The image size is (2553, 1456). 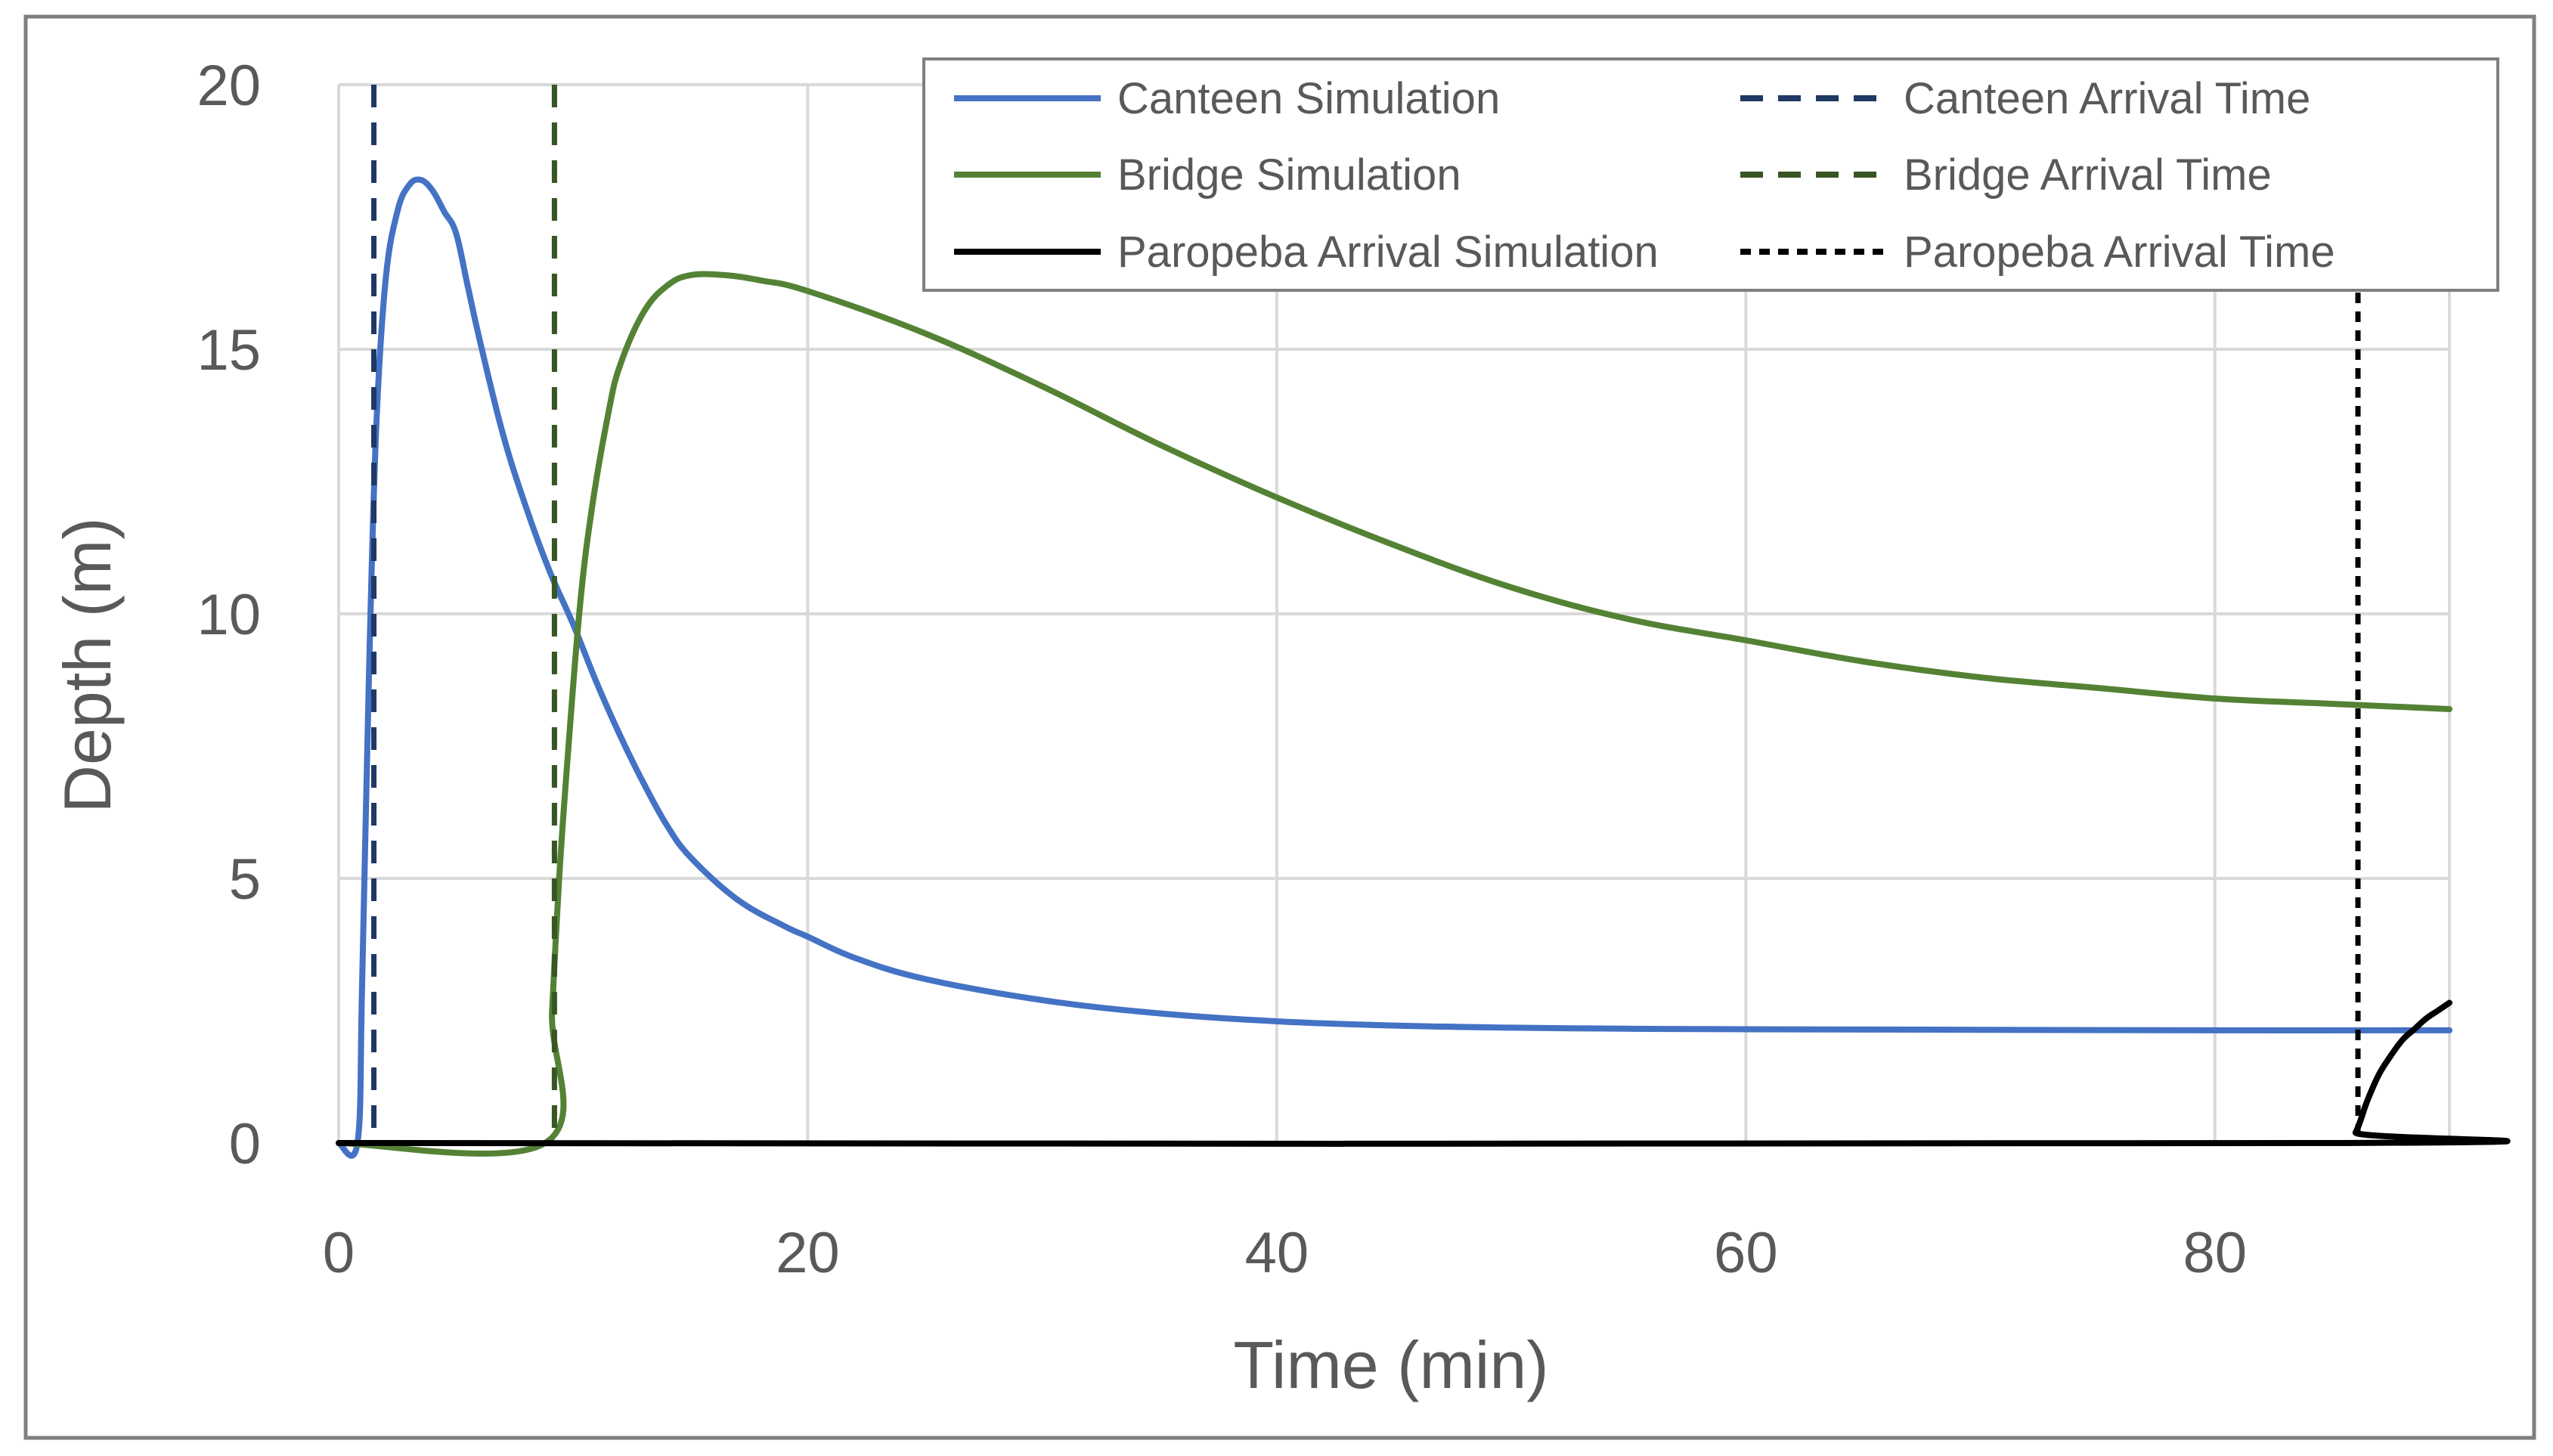 What do you see at coordinates (229, 86) in the screenshot?
I see `y-tick-label: 20` at bounding box center [229, 86].